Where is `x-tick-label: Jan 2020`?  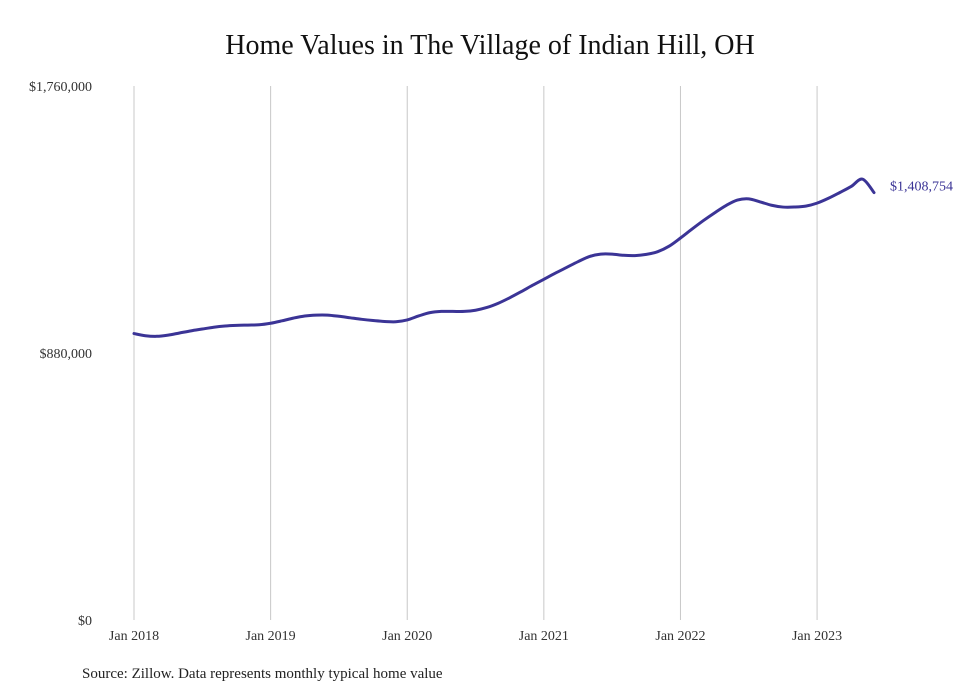 x-tick-label: Jan 2020 is located at coordinates (407, 636).